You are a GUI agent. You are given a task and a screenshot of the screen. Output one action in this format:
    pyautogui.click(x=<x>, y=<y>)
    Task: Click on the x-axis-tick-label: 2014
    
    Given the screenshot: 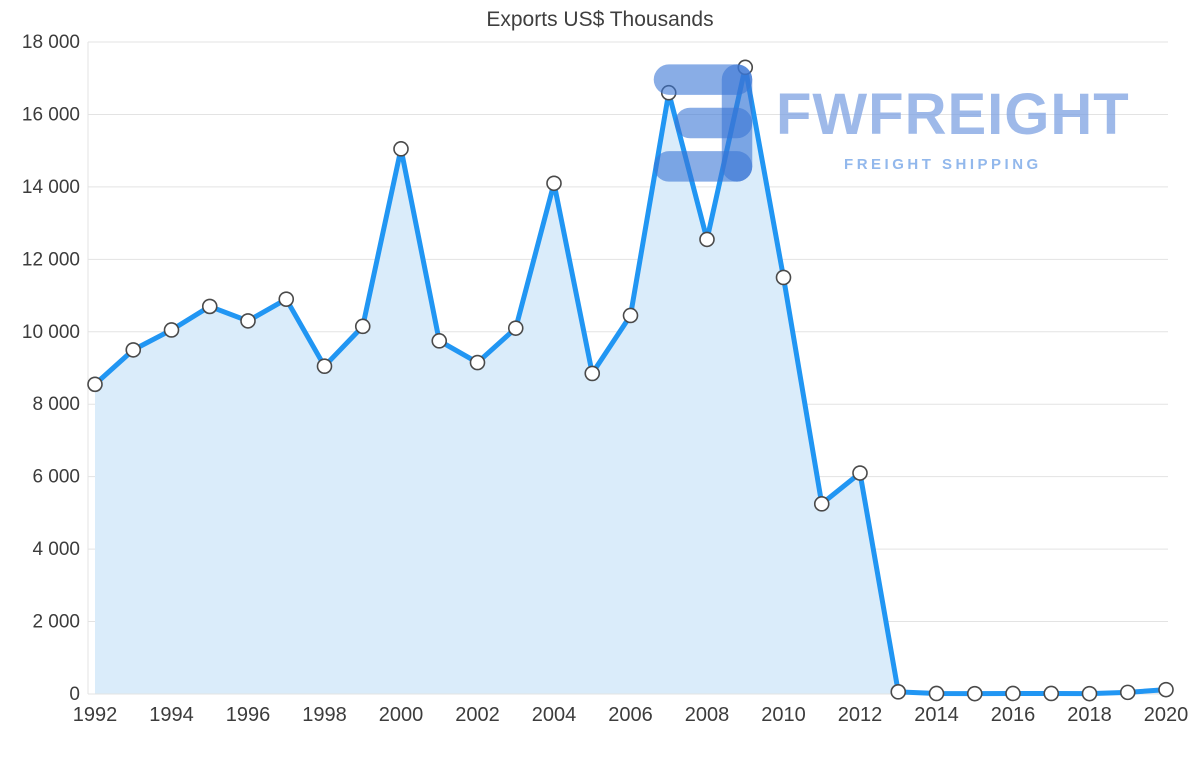 What is the action you would take?
    pyautogui.click(x=936, y=715)
    